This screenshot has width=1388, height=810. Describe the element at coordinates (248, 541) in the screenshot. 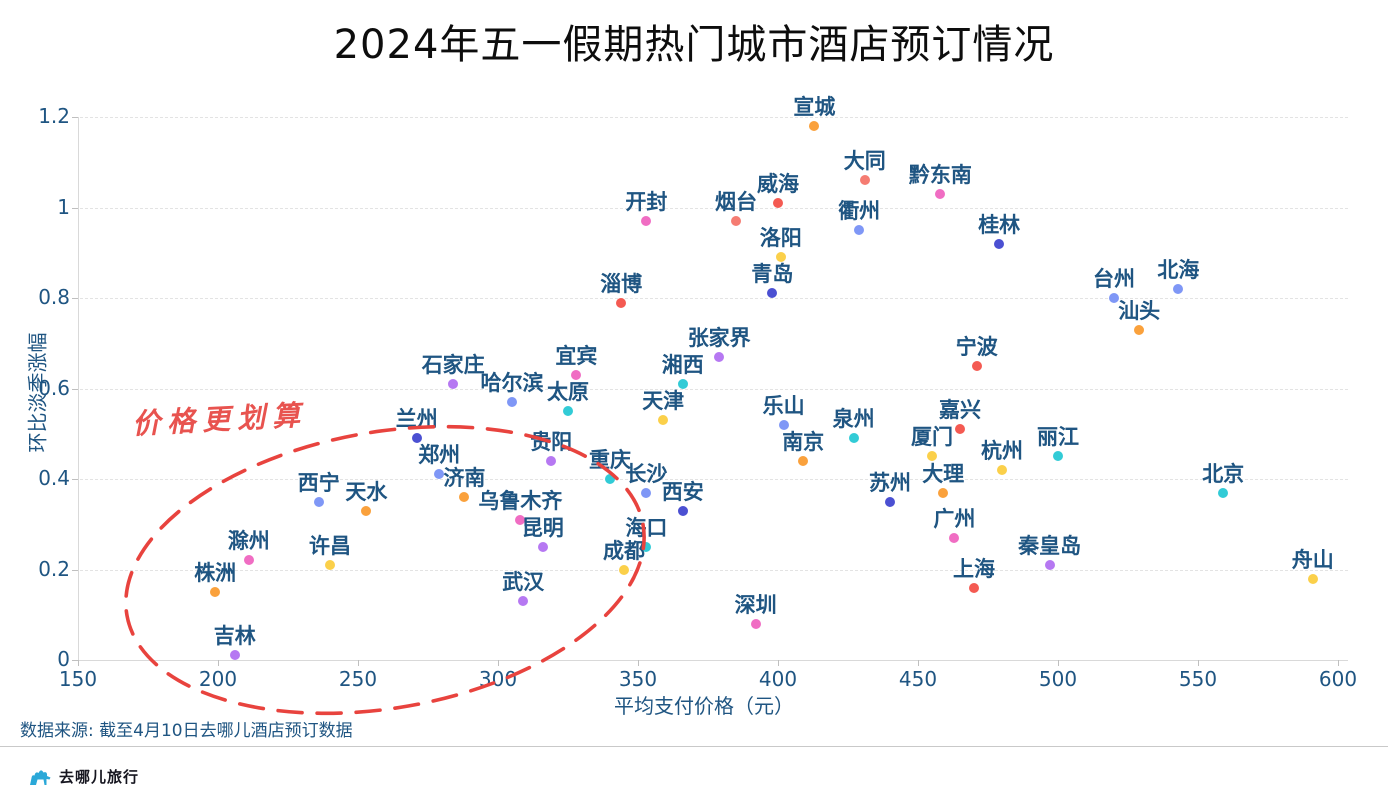

I see `city-label-滁州: 滁州` at that location.